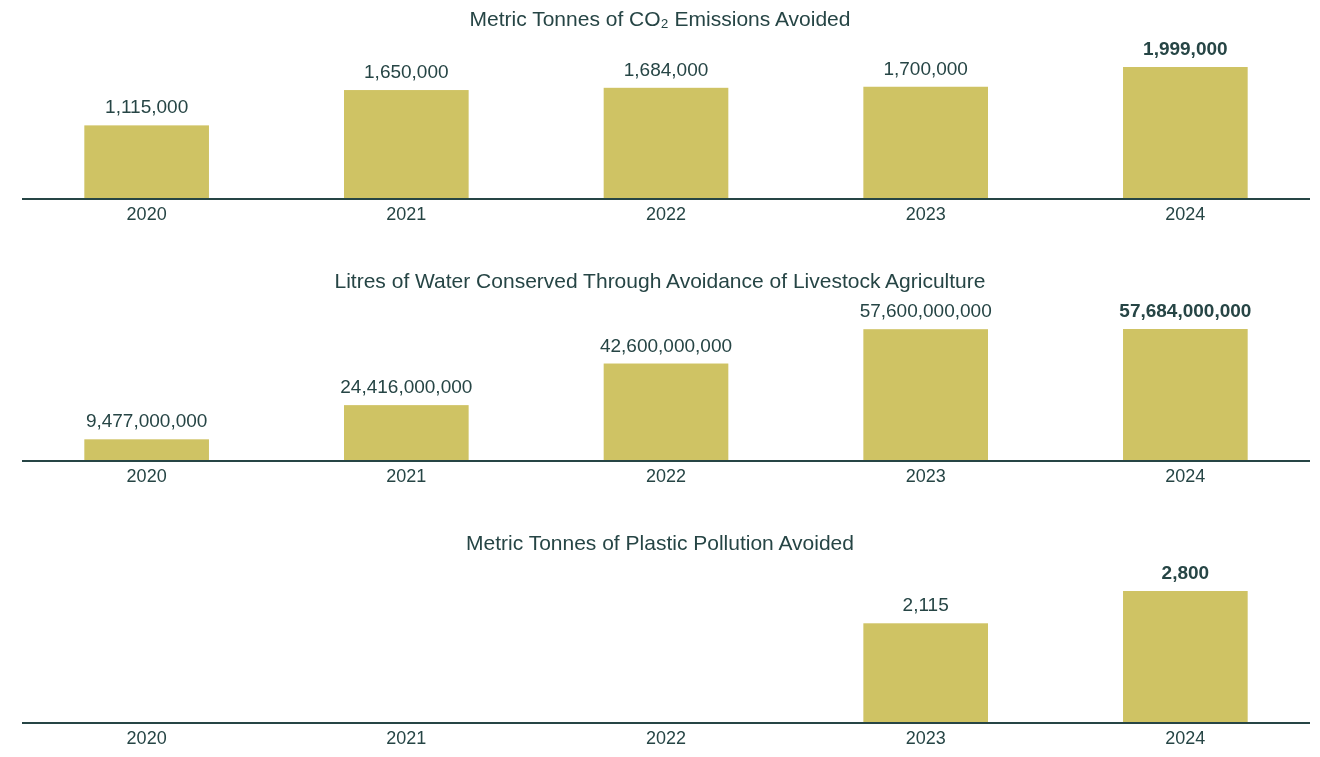 The image size is (1320, 757). I want to click on data-label: 2,115, so click(925, 605).